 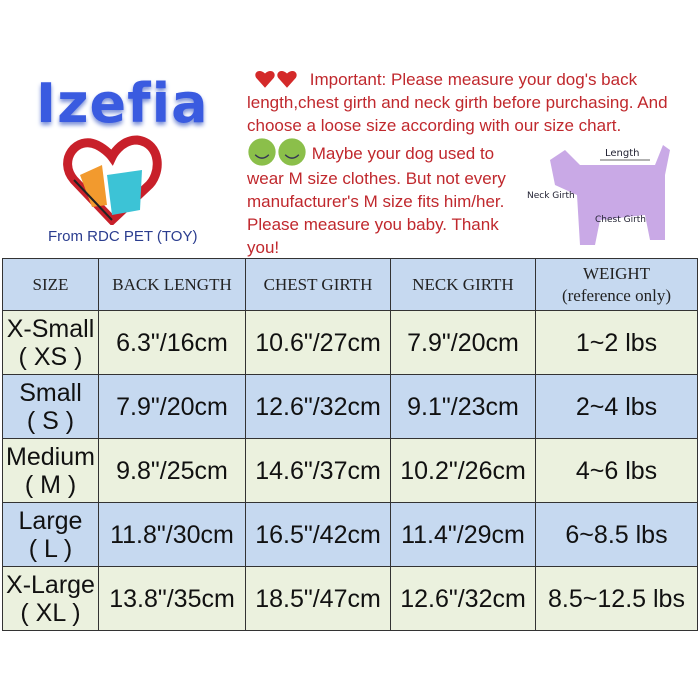 What do you see at coordinates (122, 103) in the screenshot?
I see `brand-logo-text: Izefia` at bounding box center [122, 103].